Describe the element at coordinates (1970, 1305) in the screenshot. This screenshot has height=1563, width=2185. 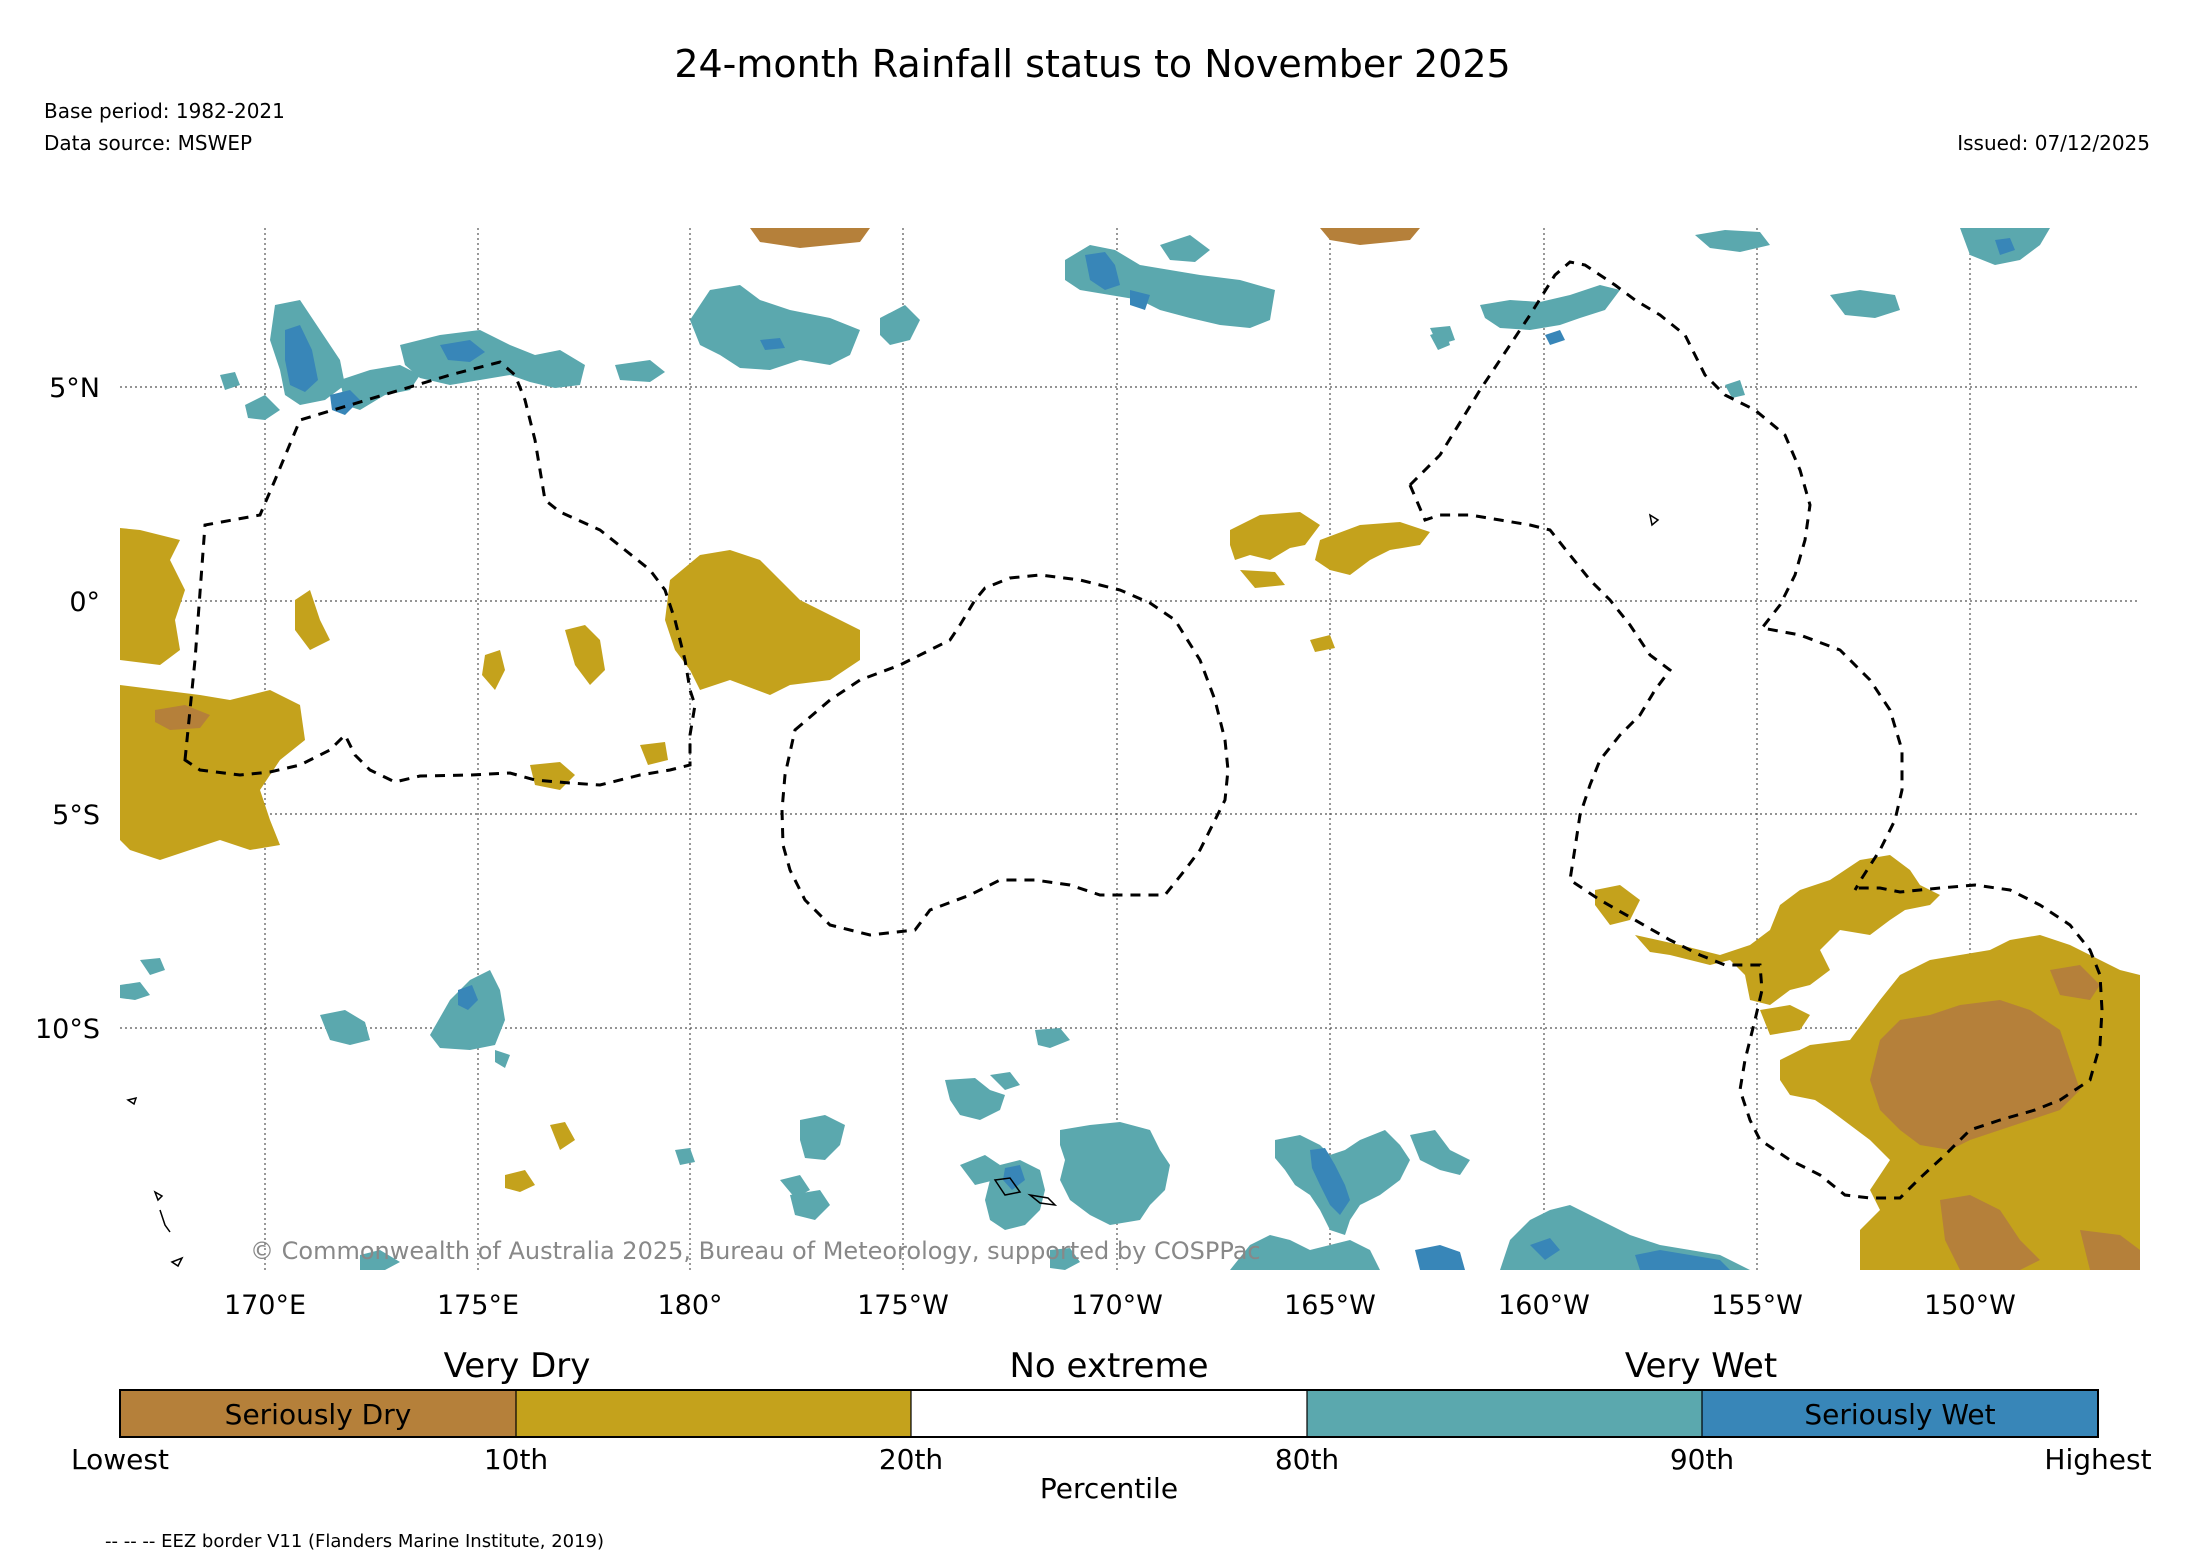
I see `lon-label: 150°W` at that location.